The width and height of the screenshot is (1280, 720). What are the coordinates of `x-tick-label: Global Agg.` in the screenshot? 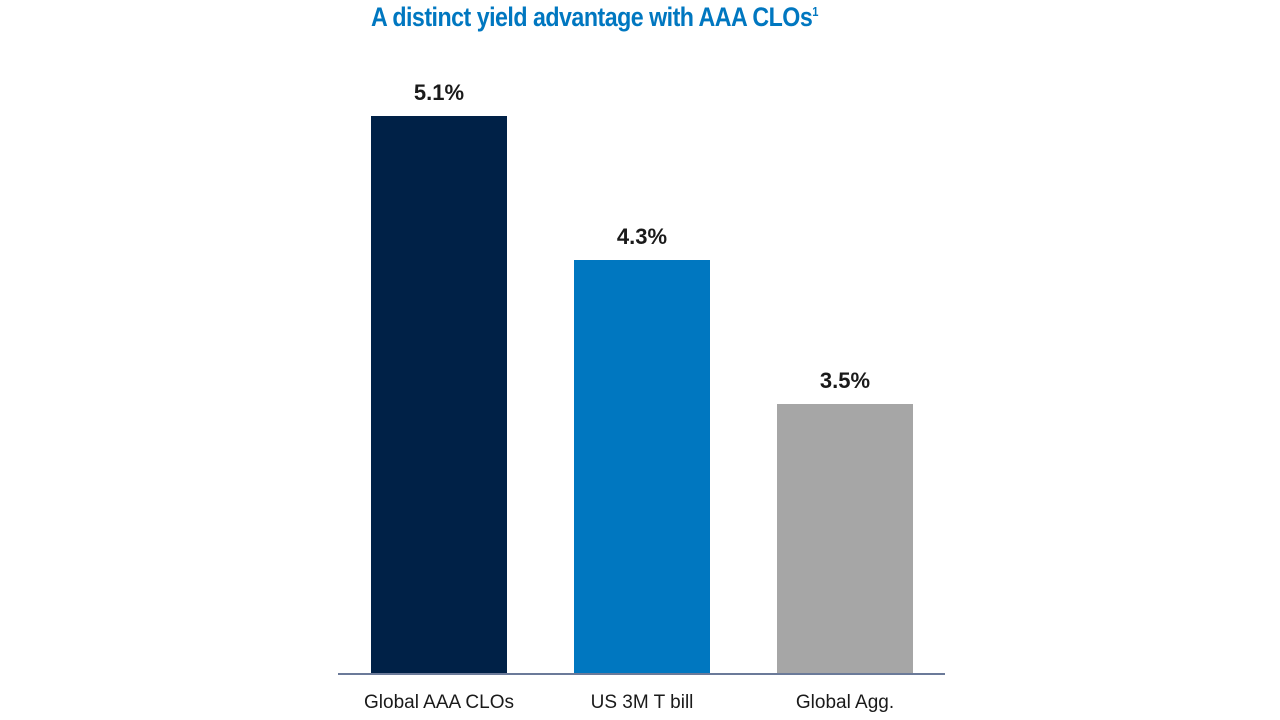 It's located at (845, 702).